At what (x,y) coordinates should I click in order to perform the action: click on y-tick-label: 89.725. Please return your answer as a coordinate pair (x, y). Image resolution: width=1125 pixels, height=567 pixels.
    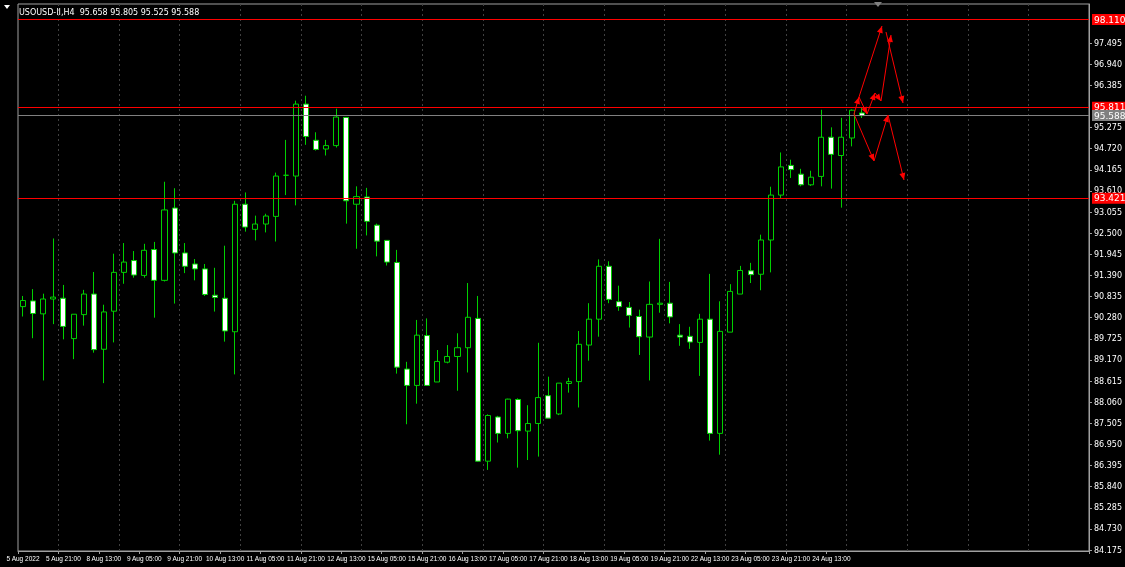
    Looking at the image, I should click on (1108, 339).